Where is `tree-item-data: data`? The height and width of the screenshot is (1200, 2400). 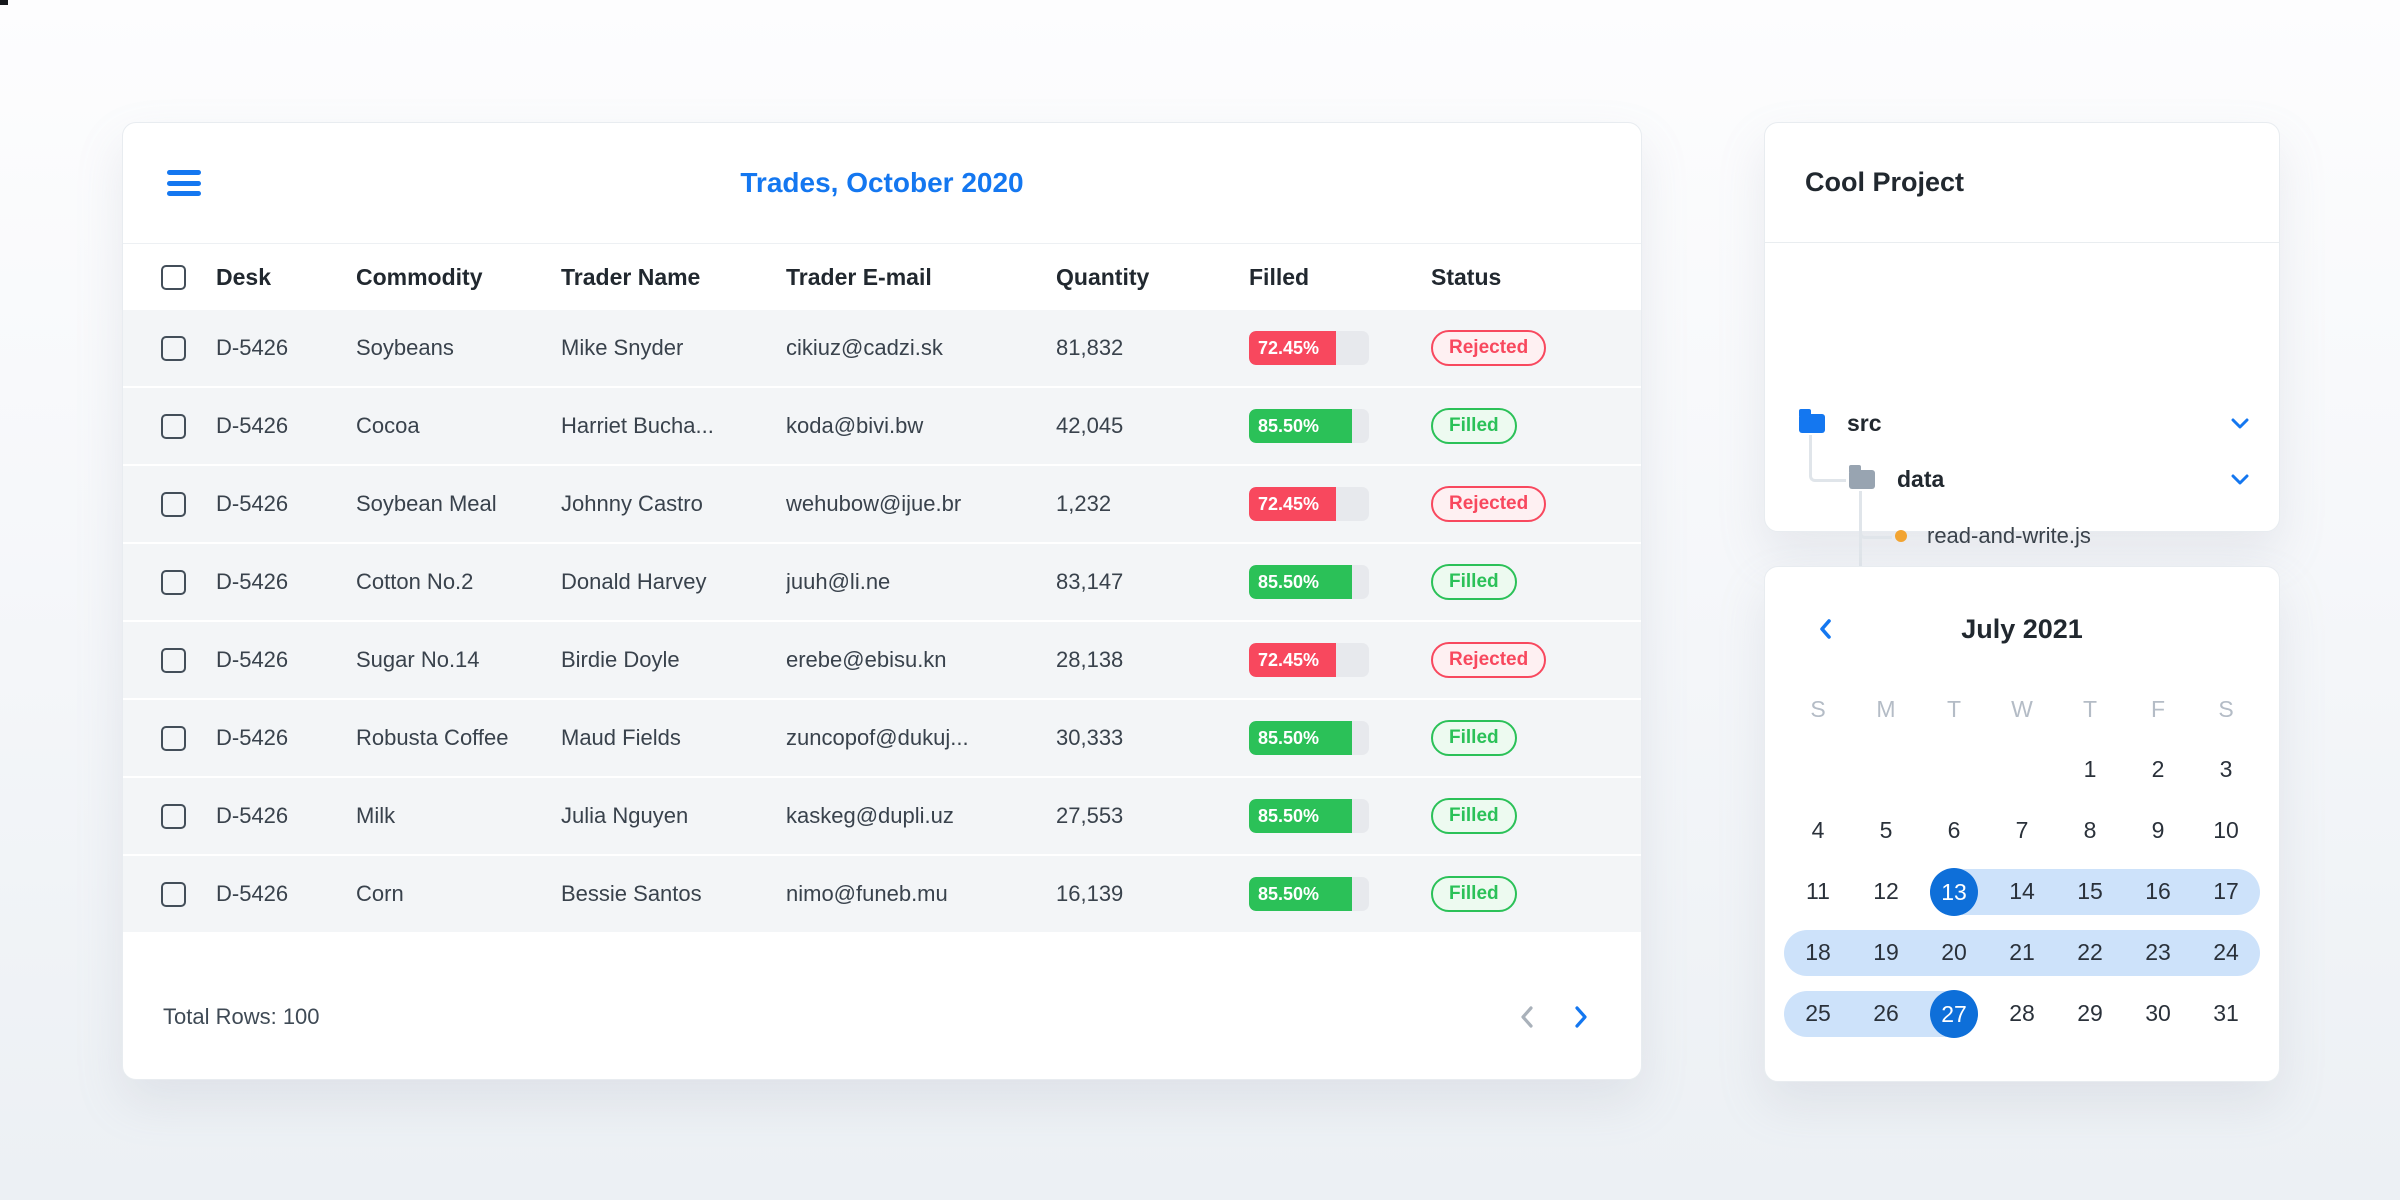
tree-item-data: data is located at coordinates (2049, 479).